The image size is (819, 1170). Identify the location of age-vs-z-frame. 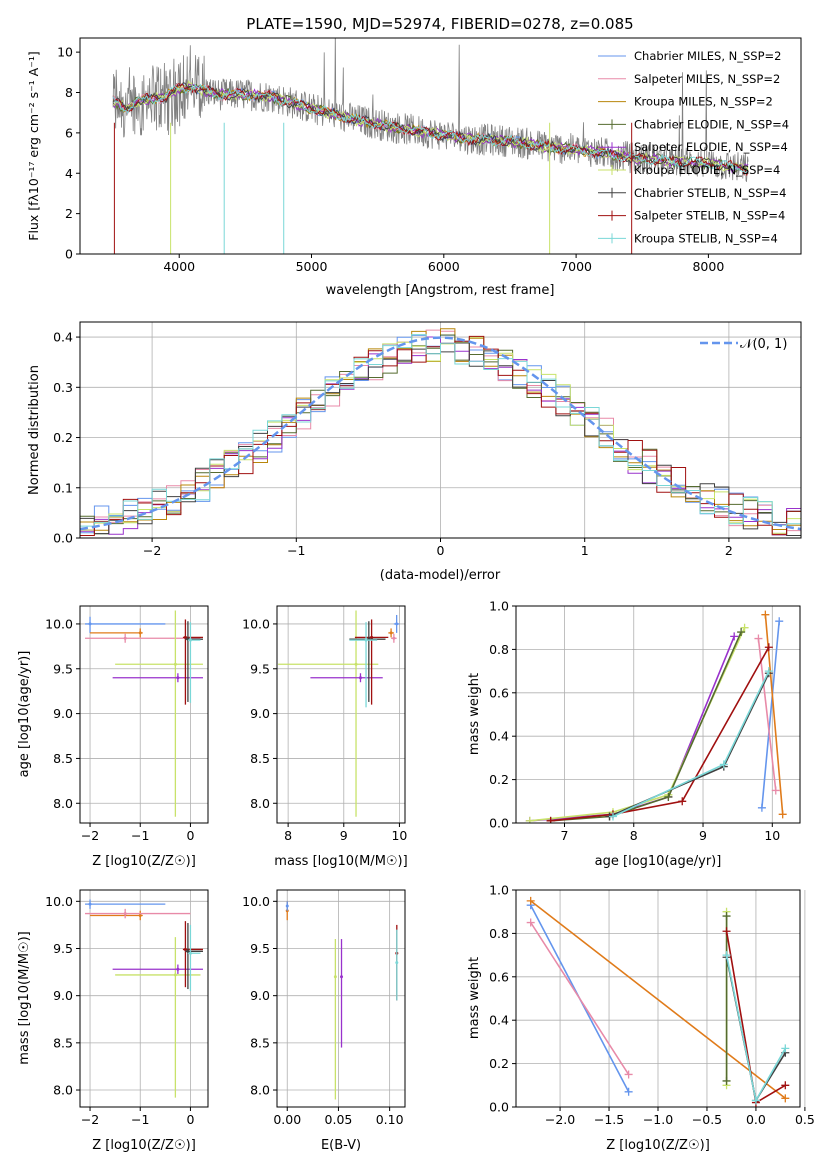
(144, 714).